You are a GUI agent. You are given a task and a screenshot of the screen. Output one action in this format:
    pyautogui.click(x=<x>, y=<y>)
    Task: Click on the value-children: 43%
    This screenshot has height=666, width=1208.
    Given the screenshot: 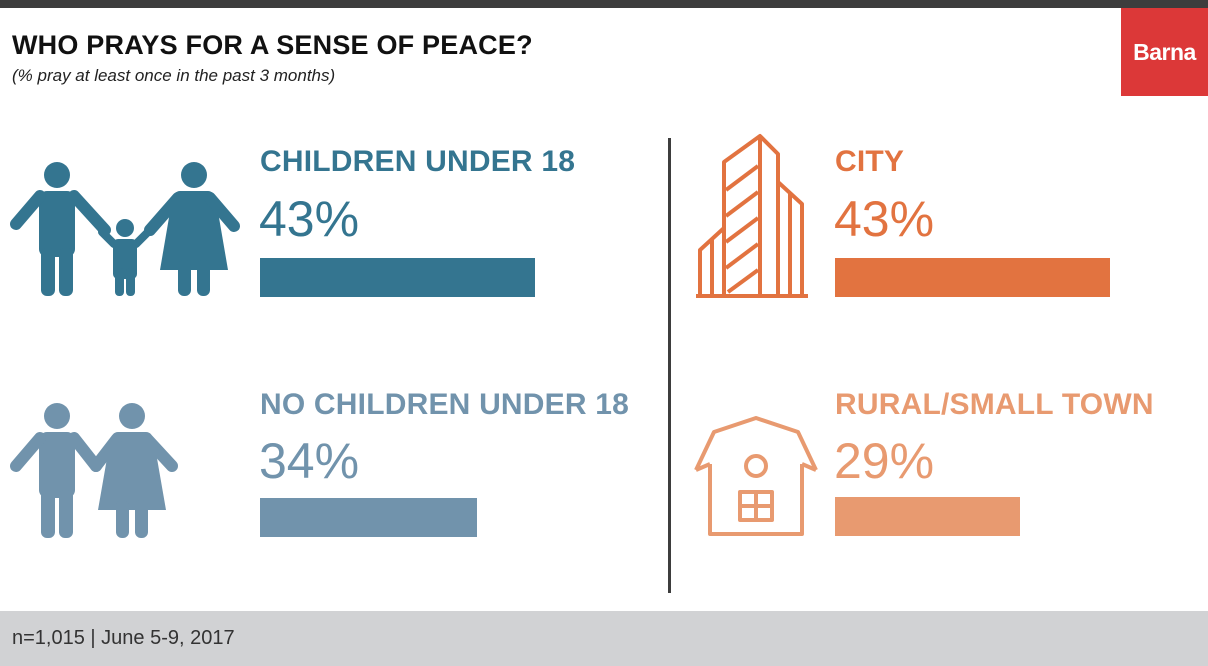 What is the action you would take?
    pyautogui.click(x=309, y=219)
    